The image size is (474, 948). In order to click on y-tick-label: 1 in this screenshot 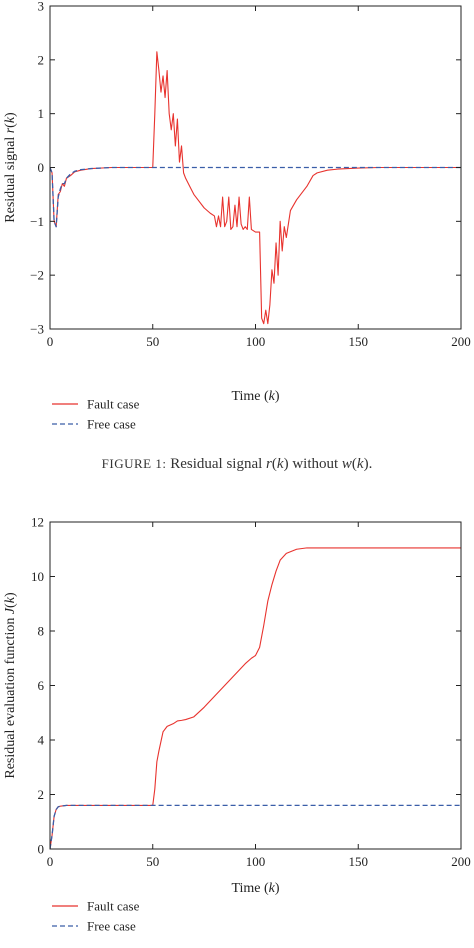, I will do `click(41, 113)`.